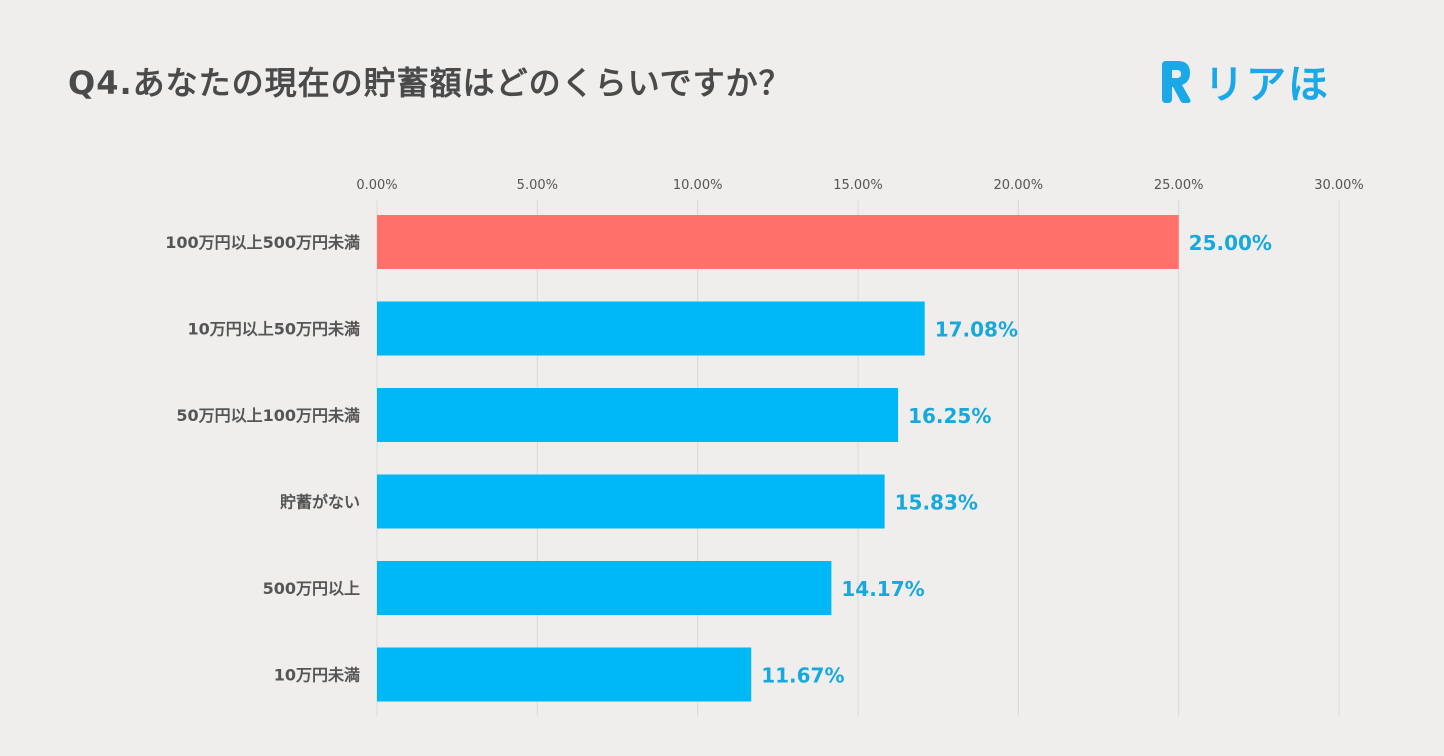 This screenshot has height=756, width=1444. Describe the element at coordinates (273, 329) in the screenshot. I see `category-label: 10万円以上50万円未満` at that location.